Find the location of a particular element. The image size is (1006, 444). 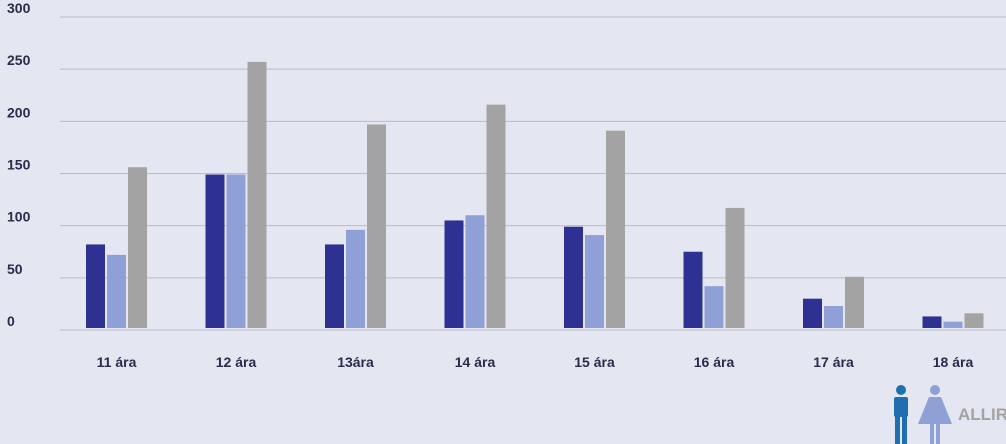

x-category-label: 13ára is located at coordinates (355, 362).